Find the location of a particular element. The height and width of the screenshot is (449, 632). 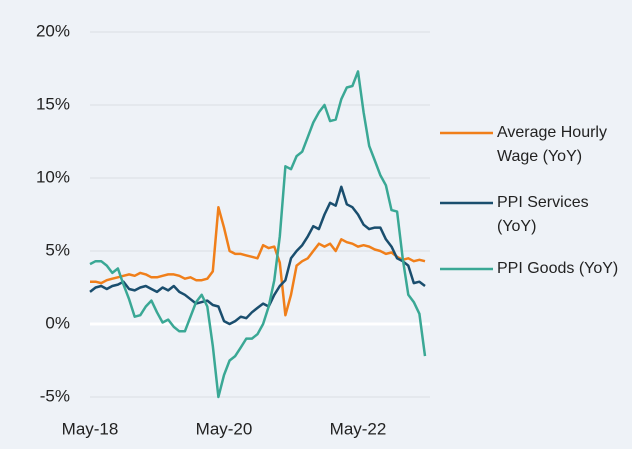

legend-label: Average Hourly Wage (YoY) is located at coordinates (552, 144).